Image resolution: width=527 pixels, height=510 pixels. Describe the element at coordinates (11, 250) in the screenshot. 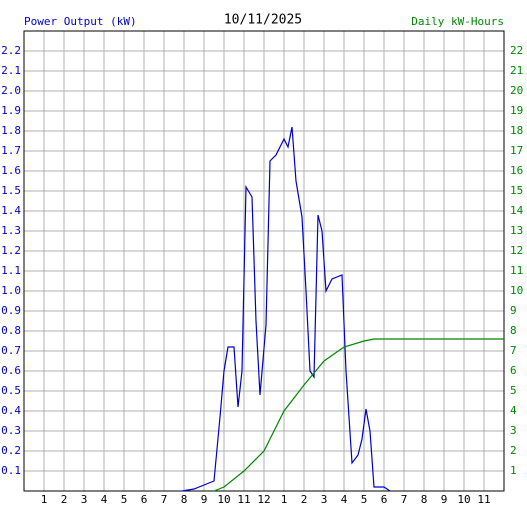

I see `y-tick-label: 1.2` at that location.